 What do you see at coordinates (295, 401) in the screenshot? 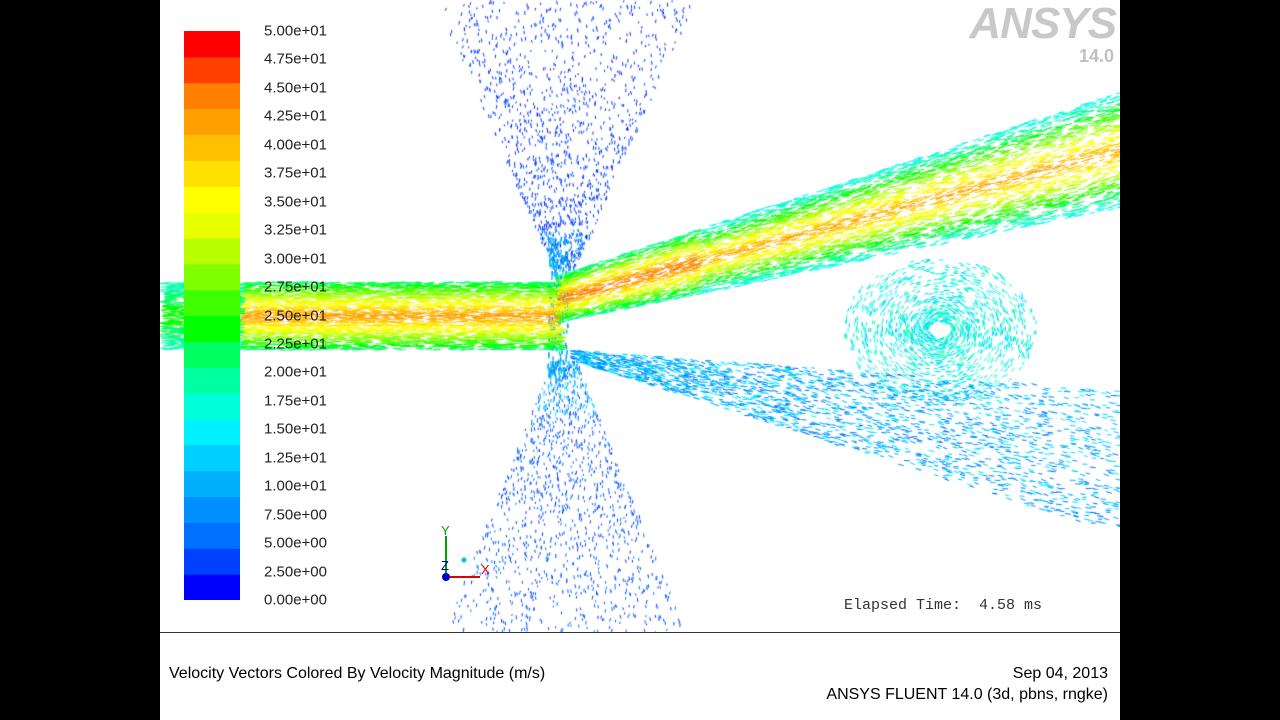
I see `color-scale-tick-label: 1.75e+01` at bounding box center [295, 401].